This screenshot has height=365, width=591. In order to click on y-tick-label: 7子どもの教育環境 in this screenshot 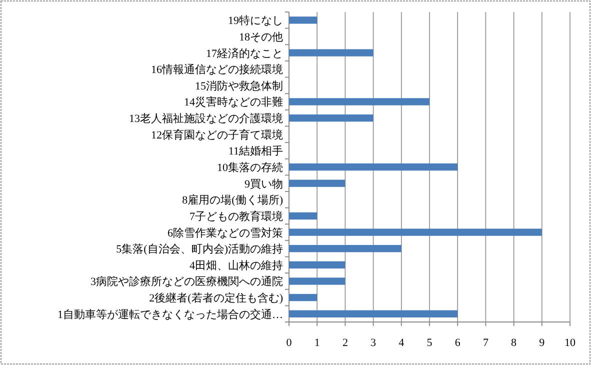, I will do `click(236, 216)`.